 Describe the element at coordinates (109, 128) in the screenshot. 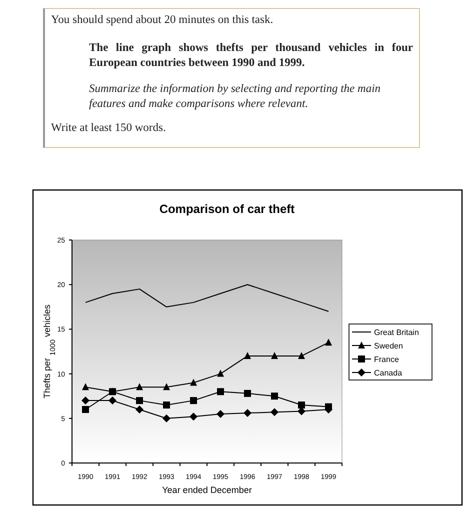

I see `text: Write at least 150 words.` at that location.